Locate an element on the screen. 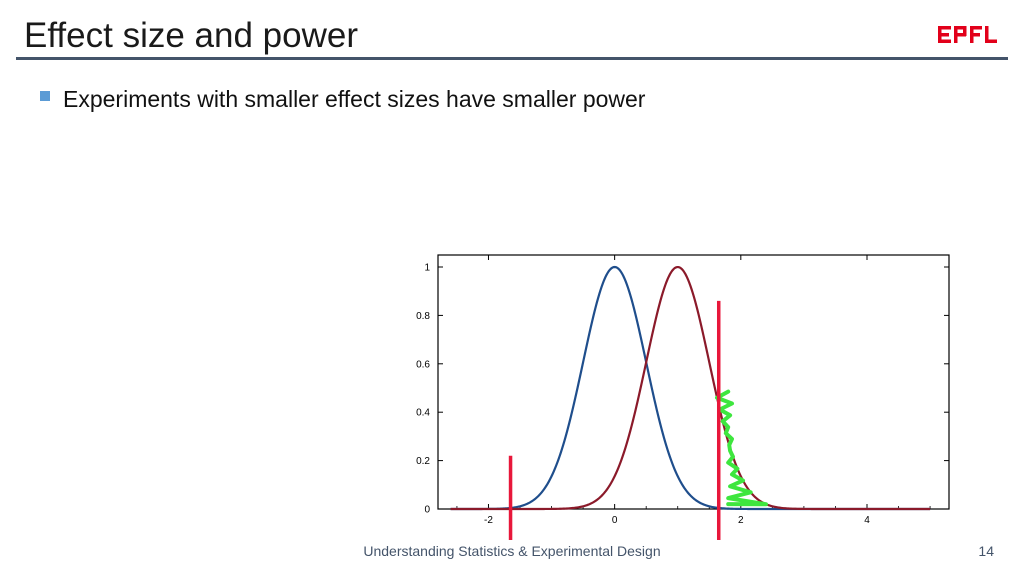 The image size is (1024, 576). epfl-logo is located at coordinates (967, 34).